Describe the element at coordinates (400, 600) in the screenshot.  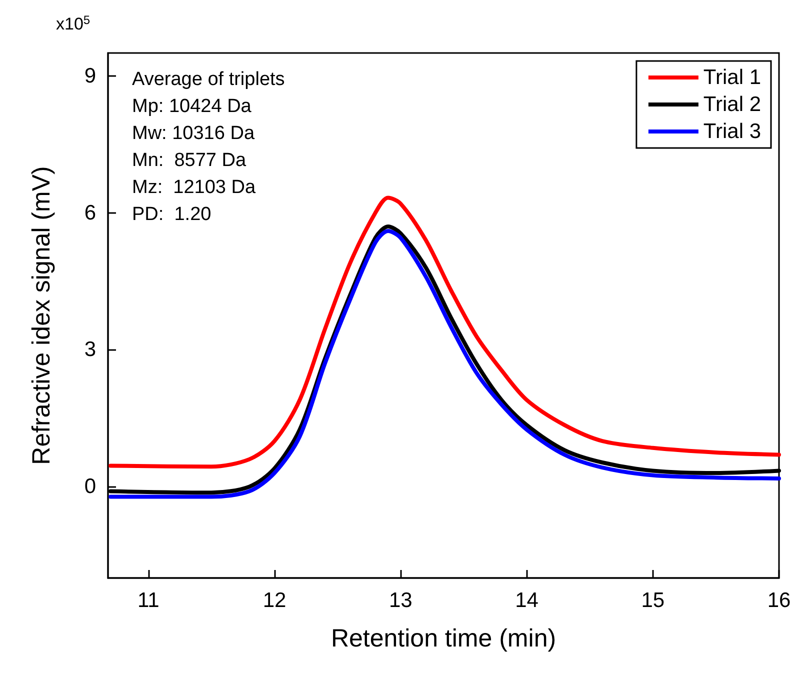
I see `x-tick-label: 13` at that location.